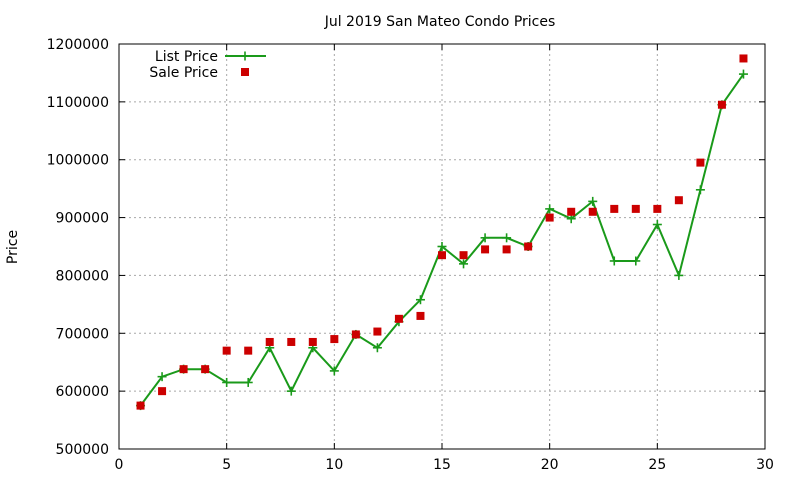  What do you see at coordinates (442, 465) in the screenshot?
I see `x-tick-label: 15` at bounding box center [442, 465].